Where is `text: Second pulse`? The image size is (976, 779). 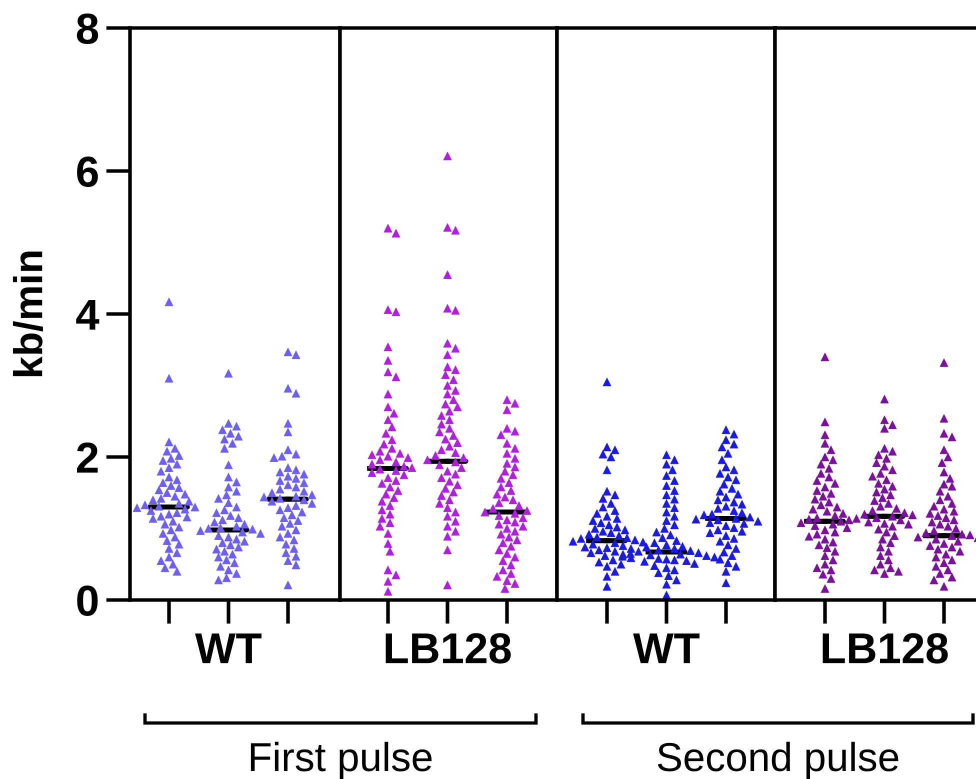 text: Second pulse is located at coordinates (778, 760).